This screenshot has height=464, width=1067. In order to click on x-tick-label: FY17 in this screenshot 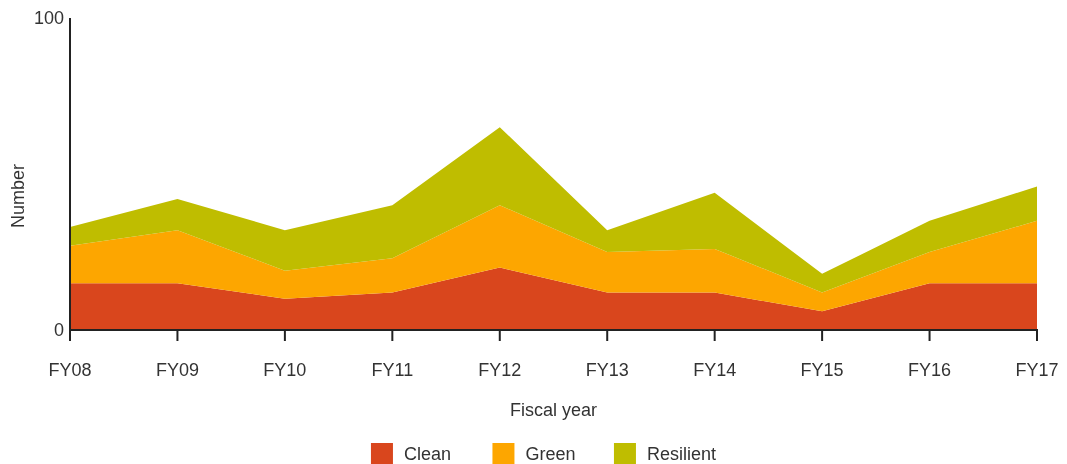, I will do `click(1037, 370)`.